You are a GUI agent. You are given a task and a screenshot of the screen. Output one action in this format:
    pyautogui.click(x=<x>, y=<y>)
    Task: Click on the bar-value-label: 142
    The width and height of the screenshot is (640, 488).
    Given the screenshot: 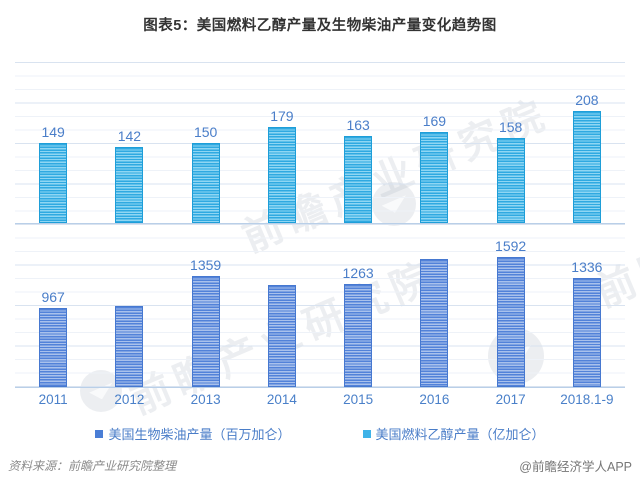 What is the action you would take?
    pyautogui.click(x=129, y=135)
    